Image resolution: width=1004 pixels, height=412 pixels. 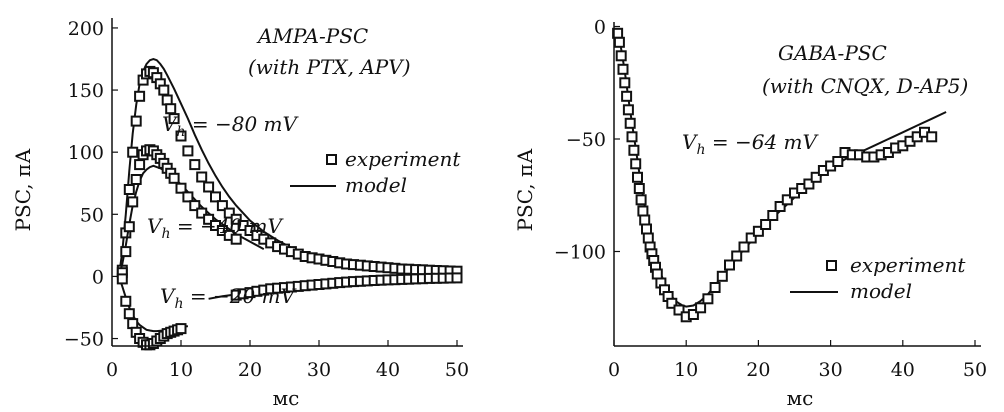 What do you see at coordinates (215, 228) in the screenshot?
I see `left-label-vh40: Vh = −40 mV` at bounding box center [215, 228].